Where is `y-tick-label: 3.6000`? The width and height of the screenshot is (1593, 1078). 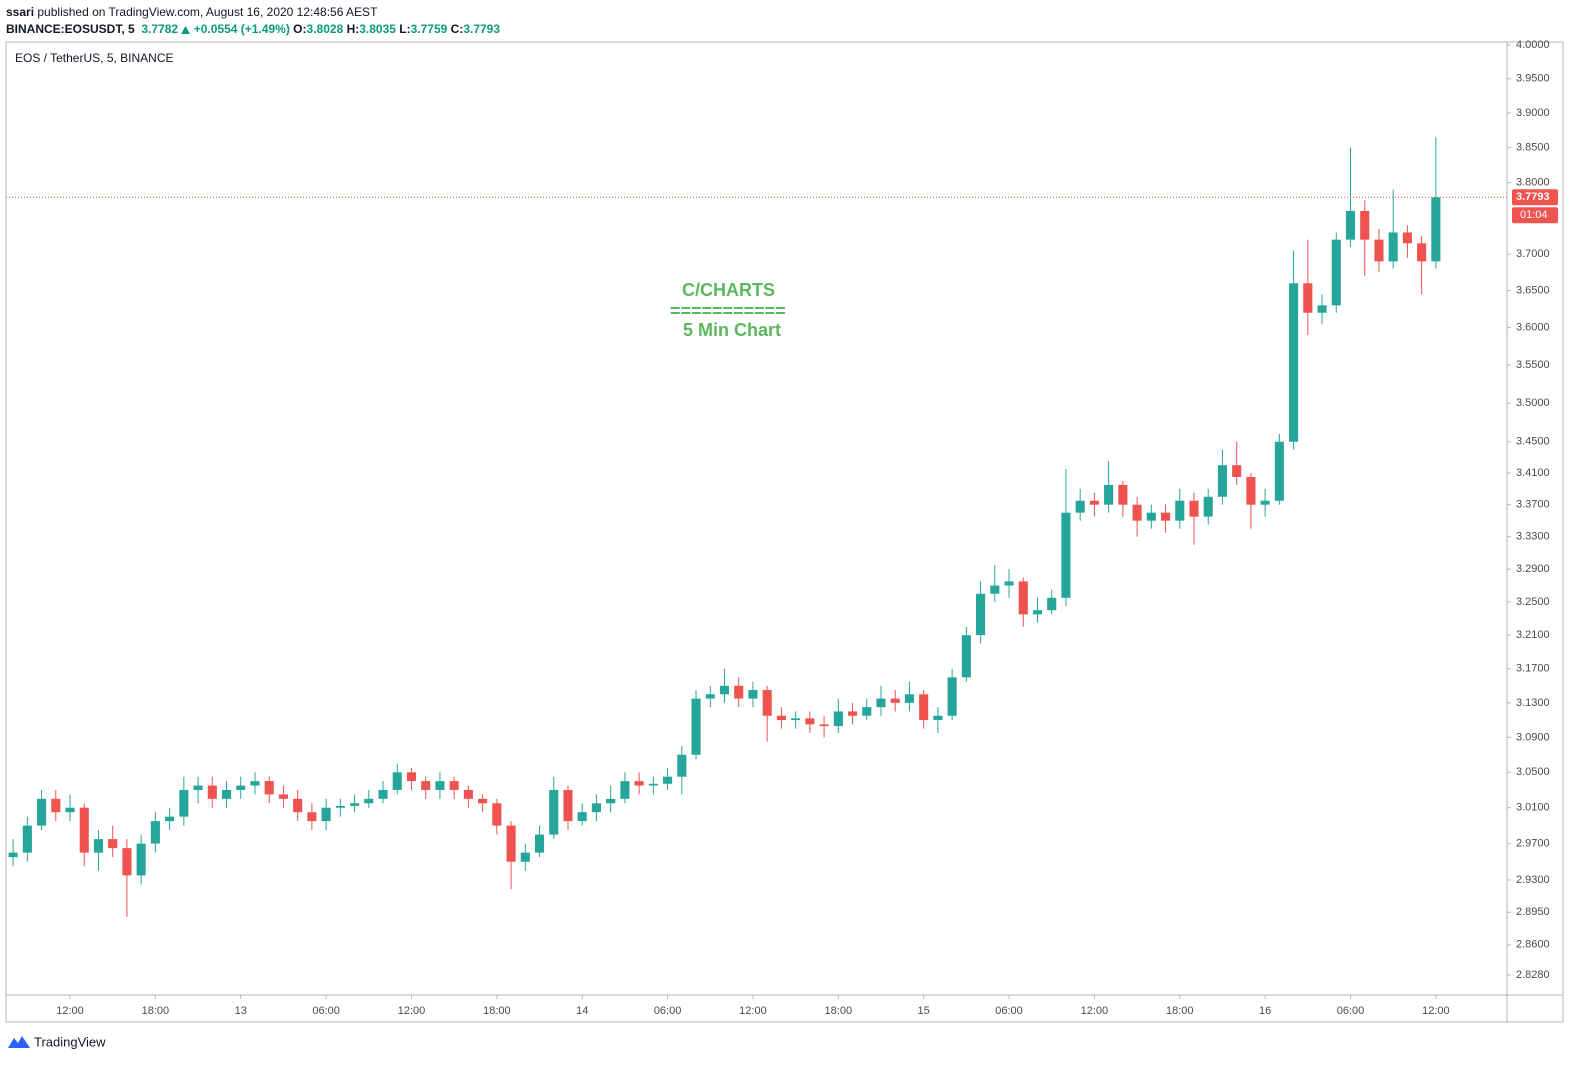
y-tick-label: 3.6000 is located at coordinates (1533, 328).